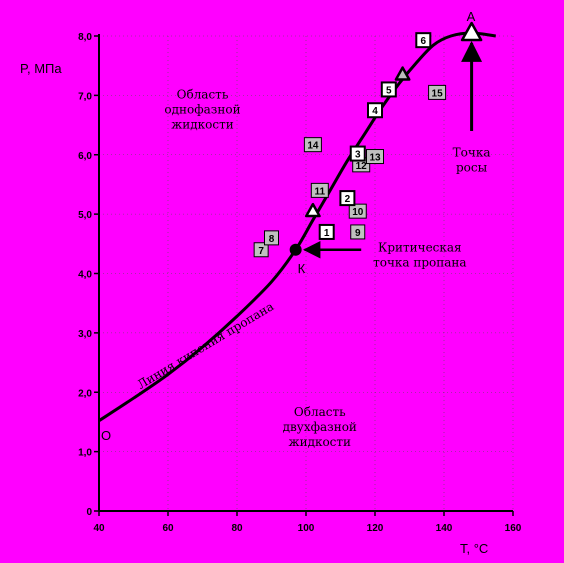 The height and width of the screenshot is (563, 564). Describe the element at coordinates (85, 37) in the screenshot. I see `y-tick-label: 8,0` at that location.